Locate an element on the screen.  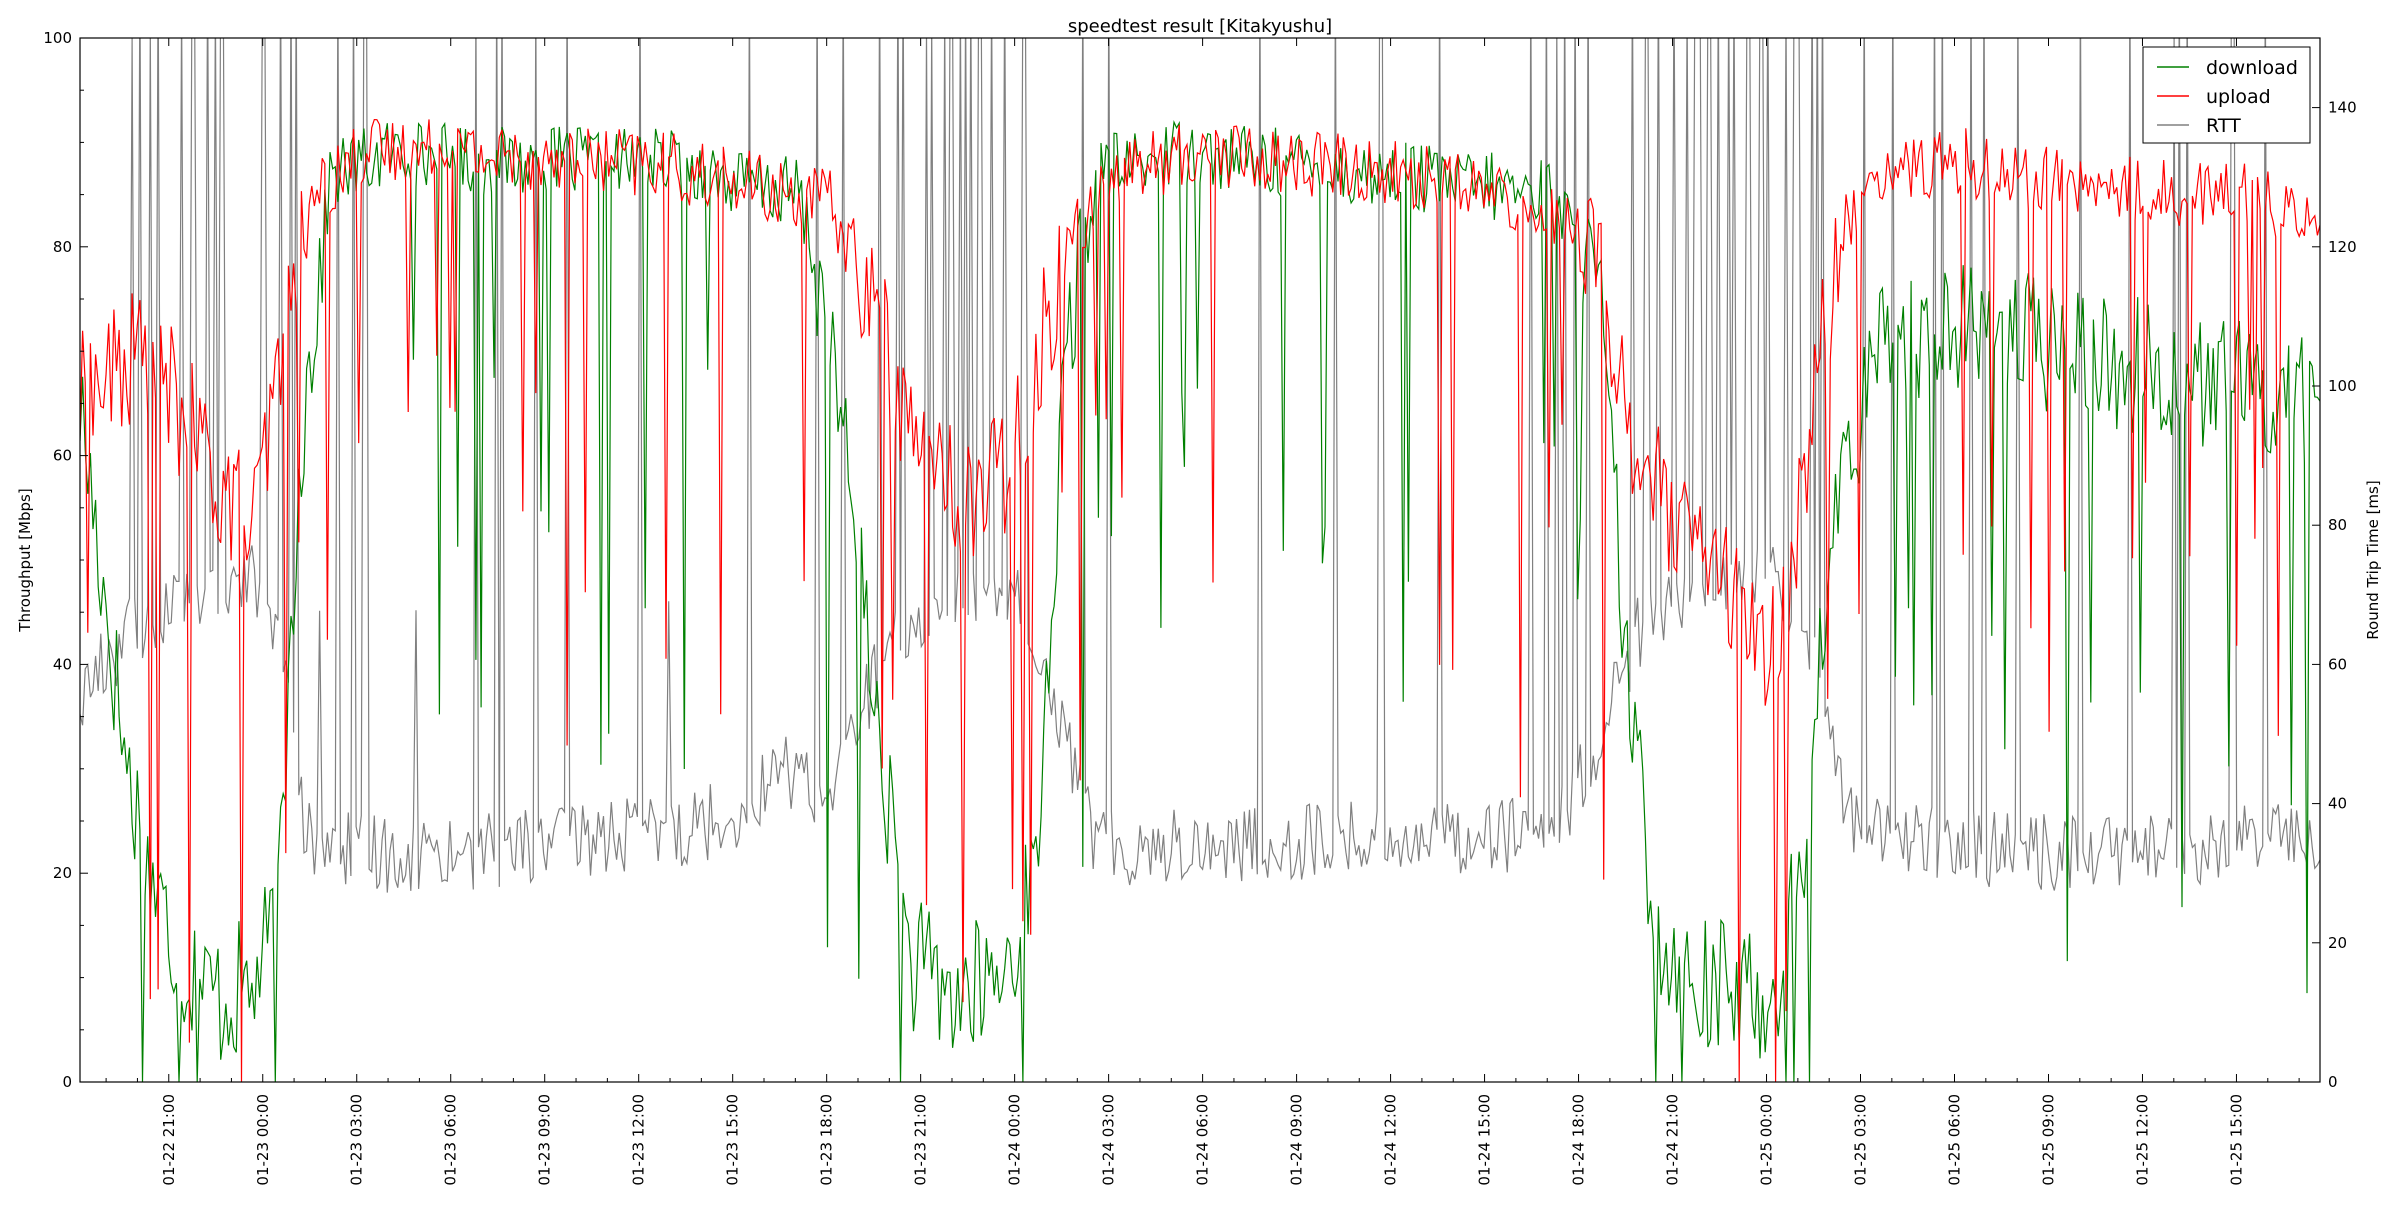
right-y-tick-label: 100 is located at coordinates (2342, 386).